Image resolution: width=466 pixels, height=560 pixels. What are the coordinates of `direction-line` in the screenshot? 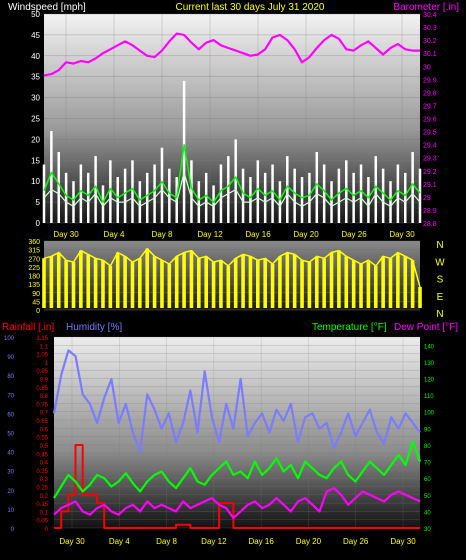 It's located at (232, 267).